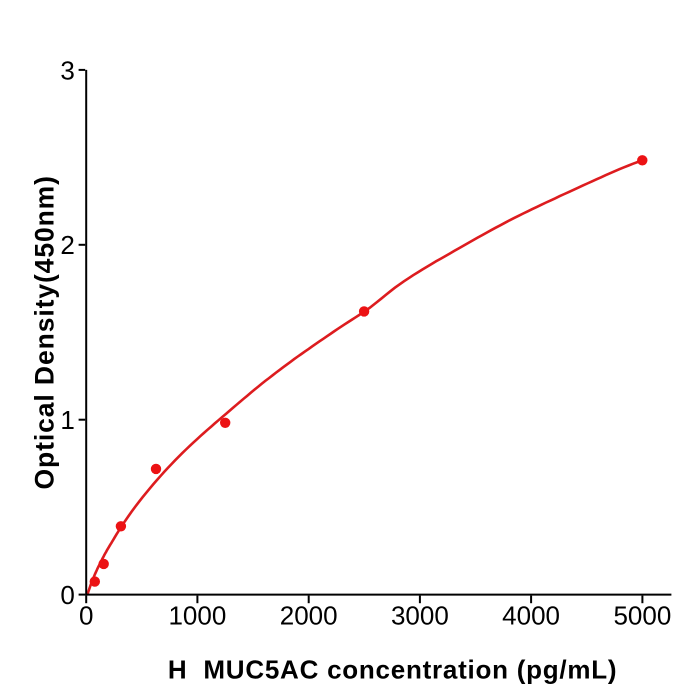 This screenshot has width=700, height=700. Describe the element at coordinates (531, 615) in the screenshot. I see `svg-text: 4000` at that location.